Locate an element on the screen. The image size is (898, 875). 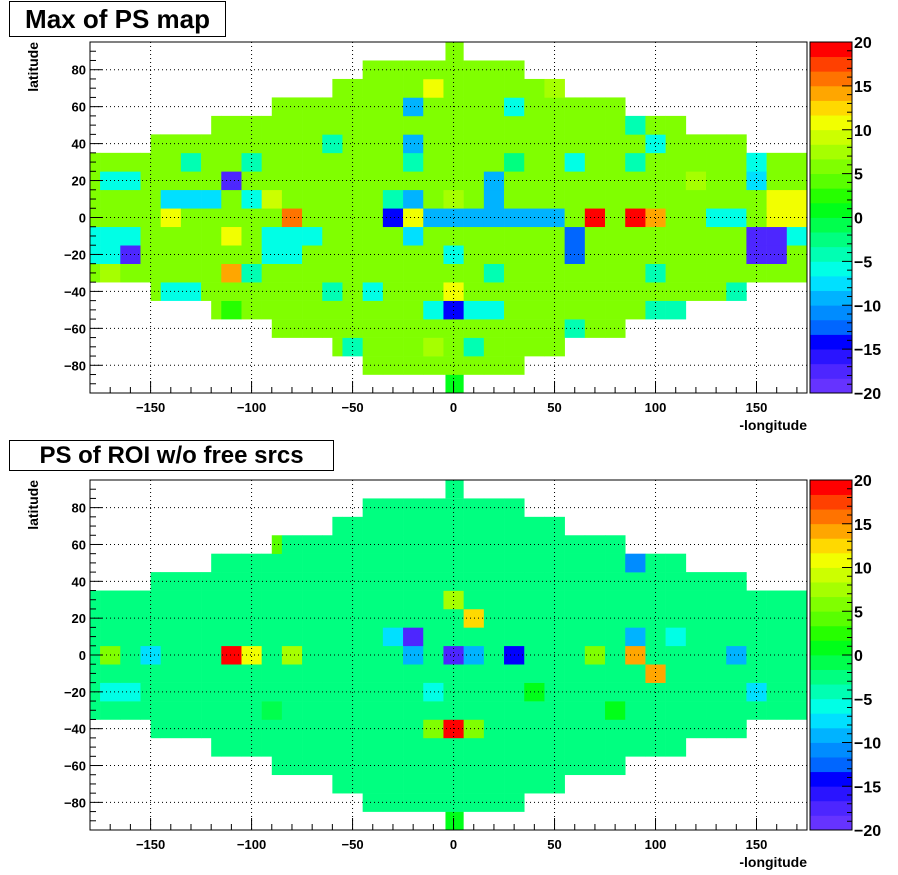
colorbar-swatch is located at coordinates (831, 487).